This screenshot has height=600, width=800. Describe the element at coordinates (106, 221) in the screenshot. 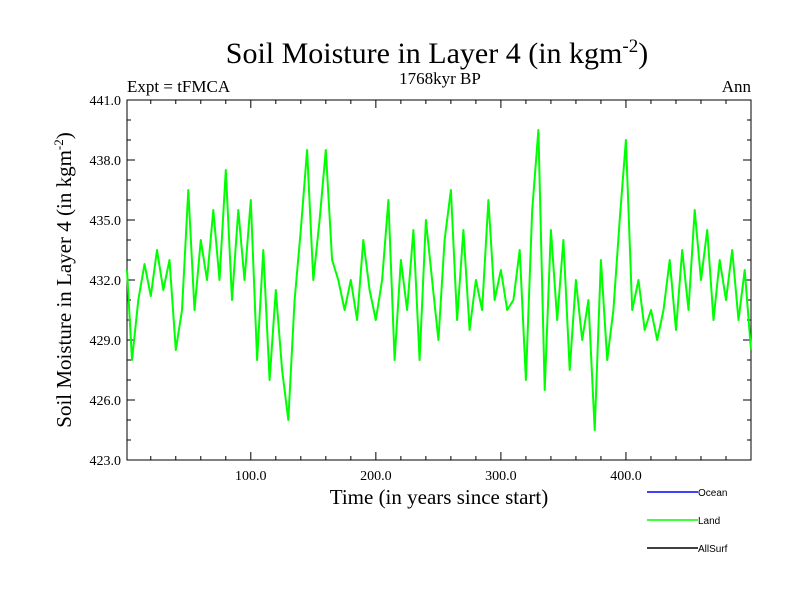

I see `y-tick-label: 435.0` at that location.